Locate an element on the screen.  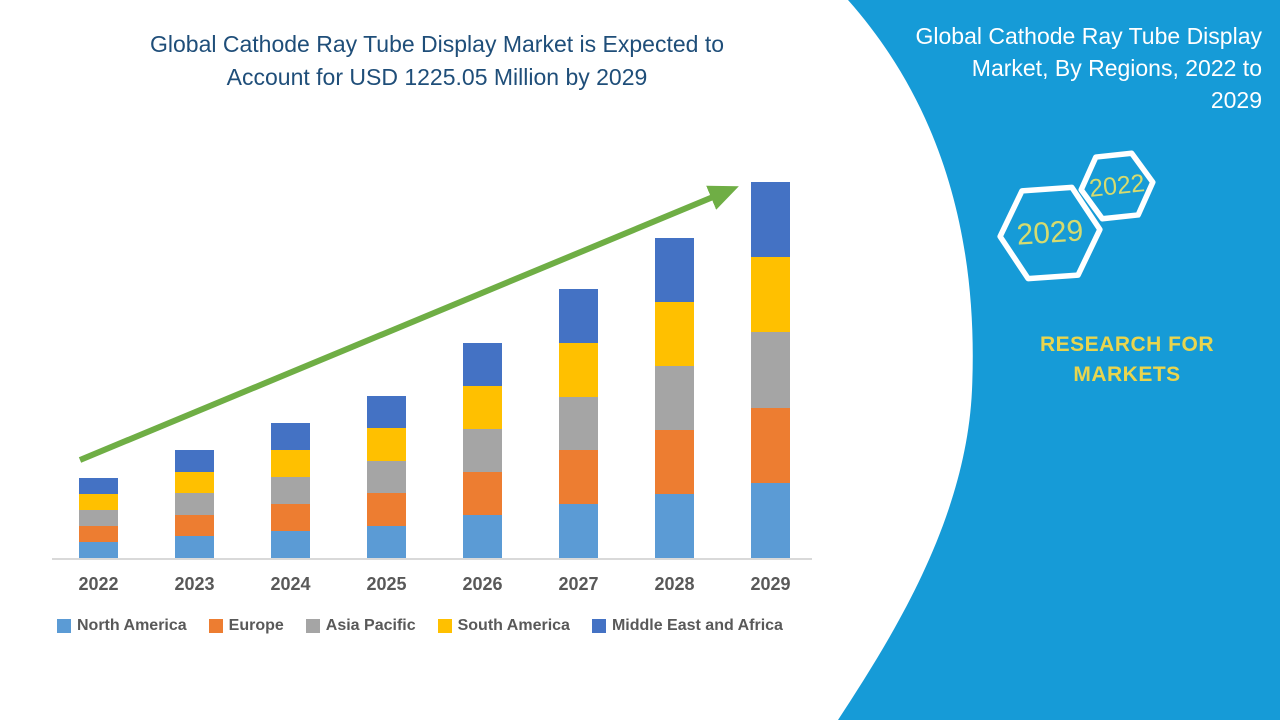
bar-2024 is located at coordinates (290, 490).